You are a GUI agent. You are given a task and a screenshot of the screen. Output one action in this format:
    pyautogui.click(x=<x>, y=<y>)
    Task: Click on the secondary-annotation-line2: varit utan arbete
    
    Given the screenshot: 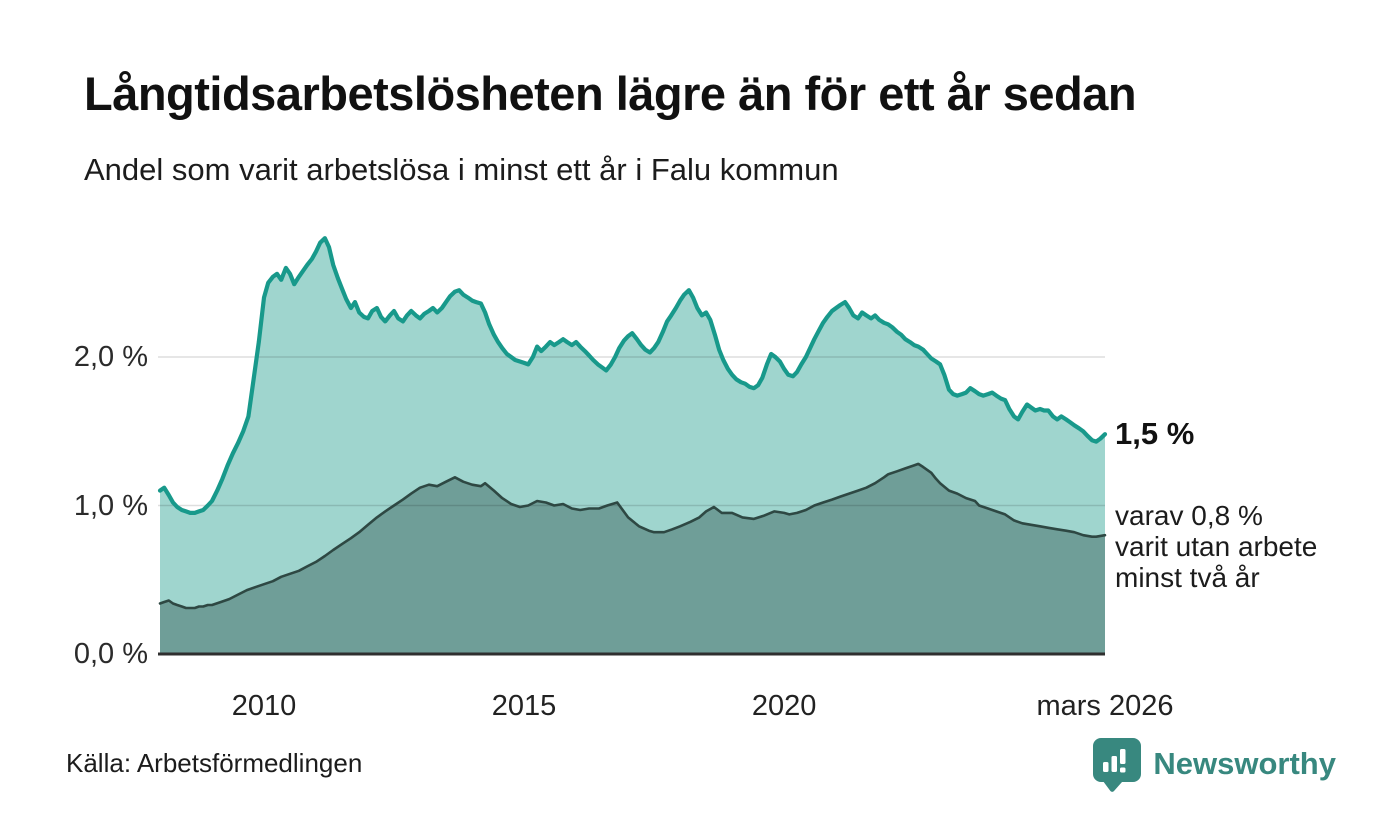 What is the action you would take?
    pyautogui.click(x=1216, y=546)
    